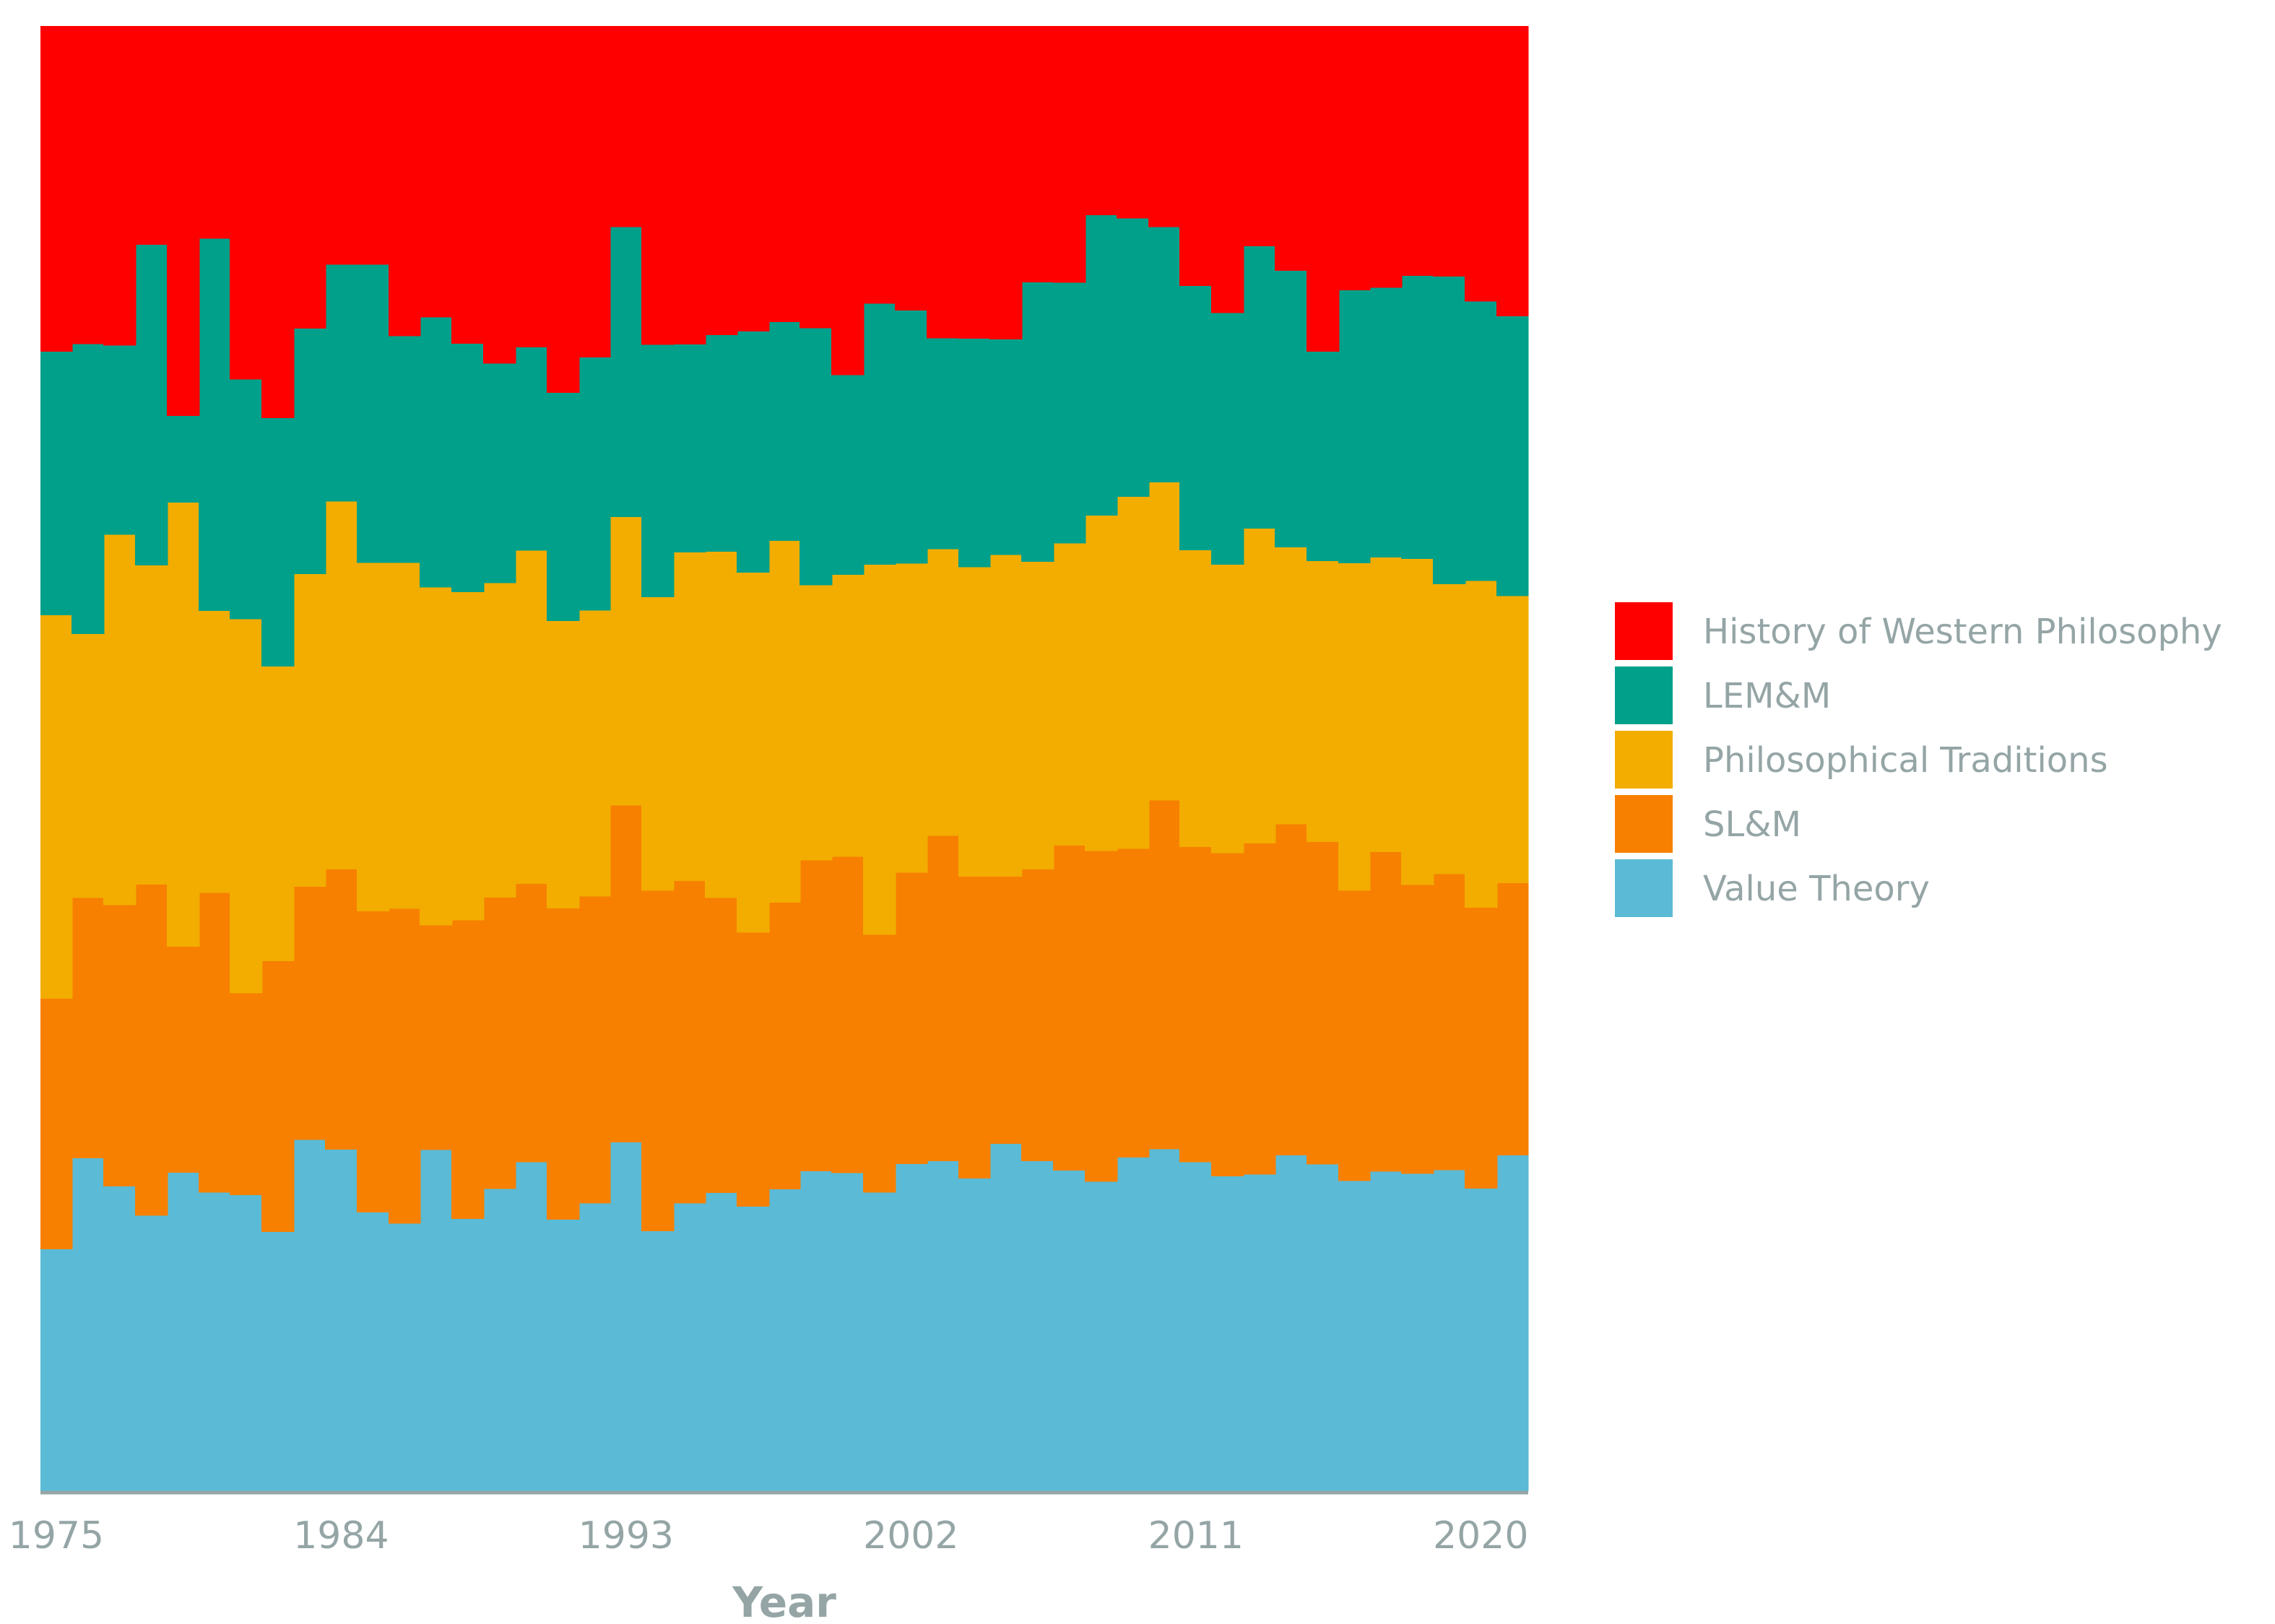 This screenshot has height=1624, width=2275. What do you see at coordinates (1816, 889) in the screenshot?
I see `legend-label: Value Theory` at bounding box center [1816, 889].